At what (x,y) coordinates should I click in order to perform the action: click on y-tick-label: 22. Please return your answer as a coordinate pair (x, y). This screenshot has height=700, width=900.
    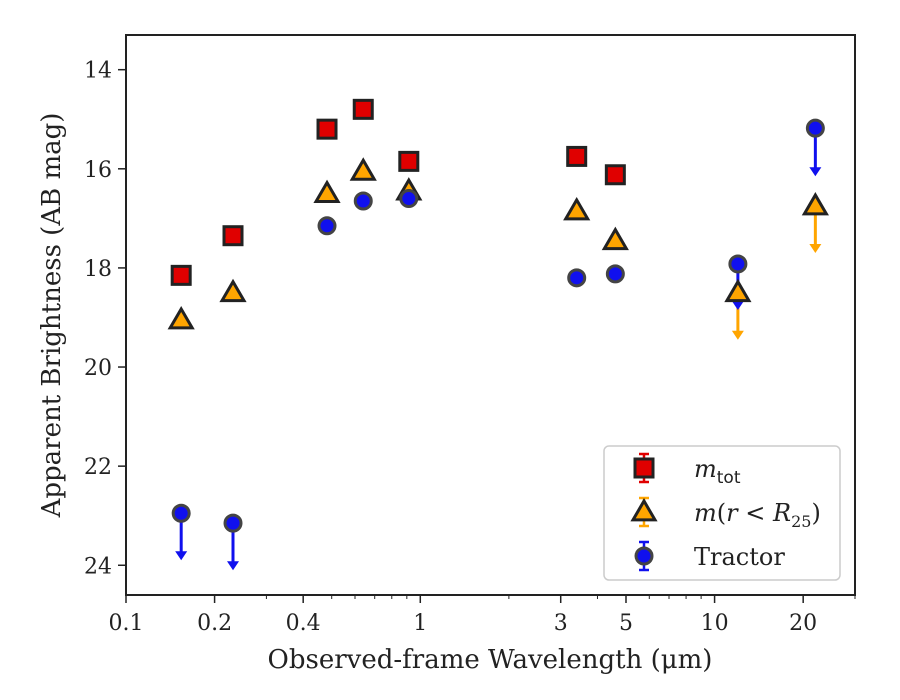
    Looking at the image, I should click on (98, 467).